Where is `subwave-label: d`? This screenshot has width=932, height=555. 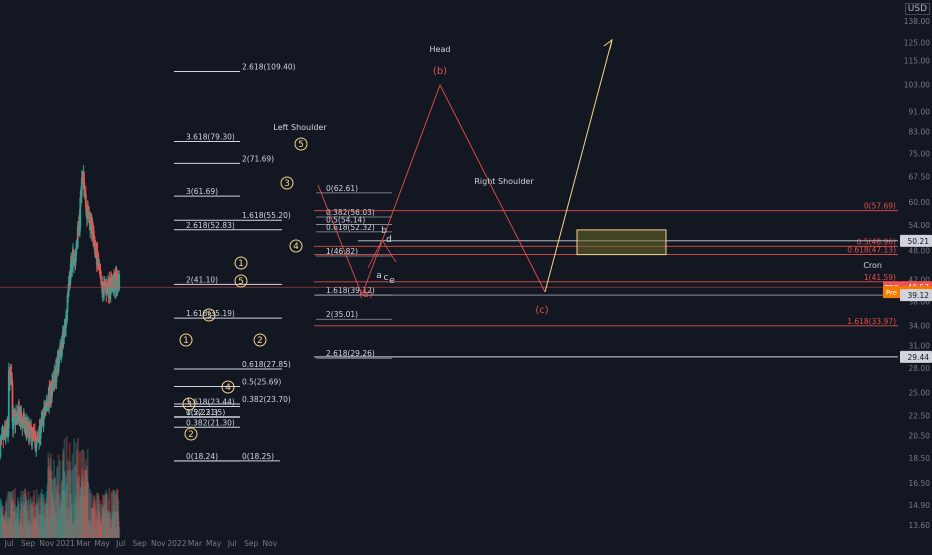 subwave-label: d is located at coordinates (389, 240).